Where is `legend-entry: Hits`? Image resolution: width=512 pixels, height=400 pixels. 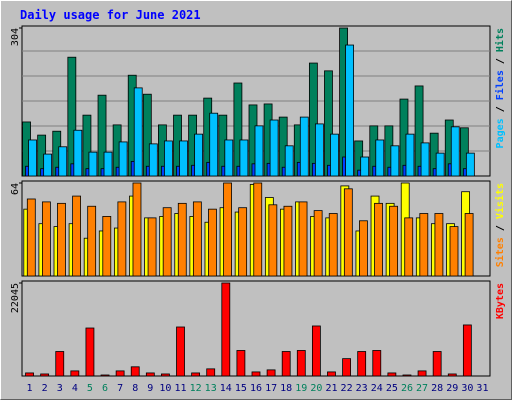 legend-entry: Hits is located at coordinates (500, 40).